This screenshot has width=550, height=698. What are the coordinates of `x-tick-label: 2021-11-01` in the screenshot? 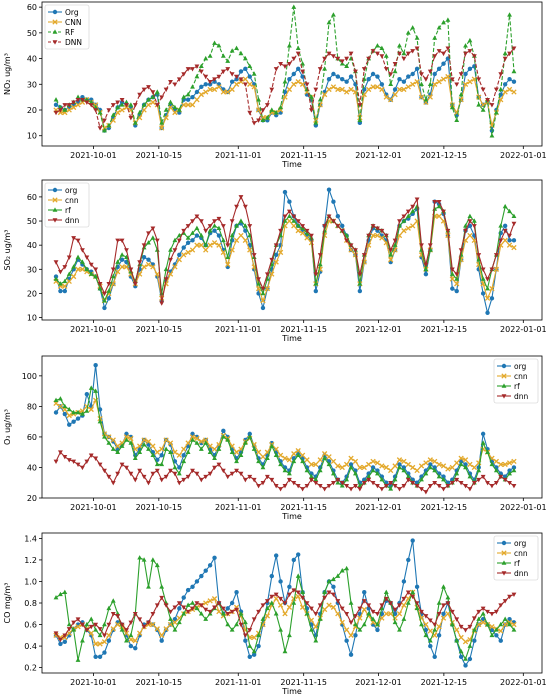 It's located at (238, 155).